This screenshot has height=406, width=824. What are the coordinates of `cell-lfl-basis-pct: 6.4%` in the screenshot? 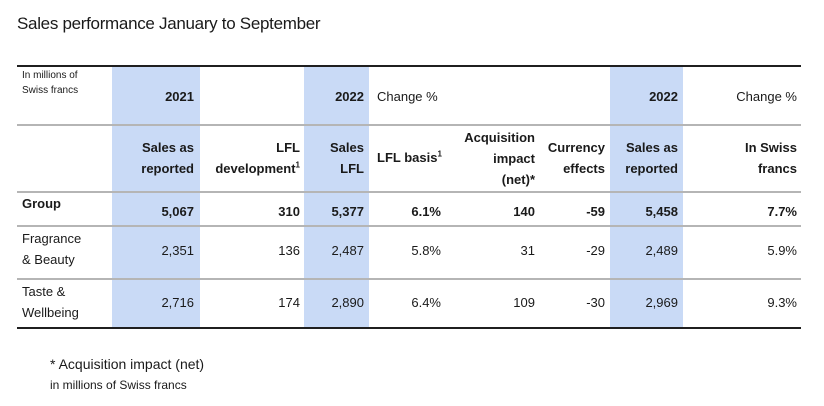 It's located at (426, 302).